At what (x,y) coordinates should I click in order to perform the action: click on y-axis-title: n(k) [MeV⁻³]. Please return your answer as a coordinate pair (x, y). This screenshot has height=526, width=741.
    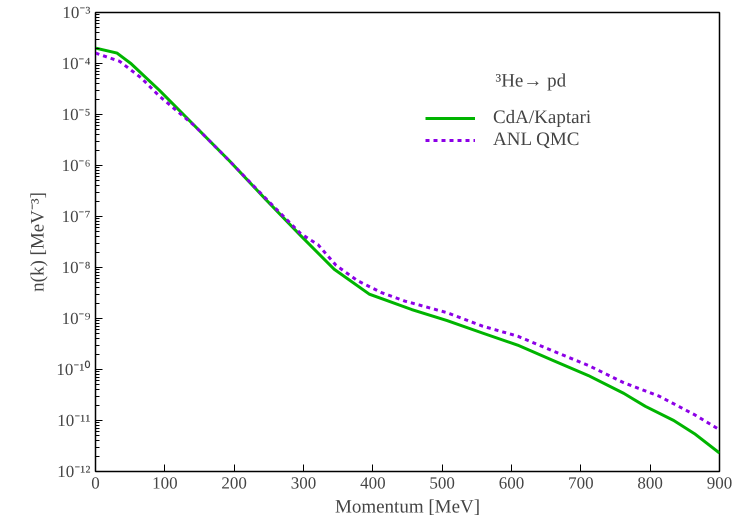
    Looking at the image, I should click on (37, 242).